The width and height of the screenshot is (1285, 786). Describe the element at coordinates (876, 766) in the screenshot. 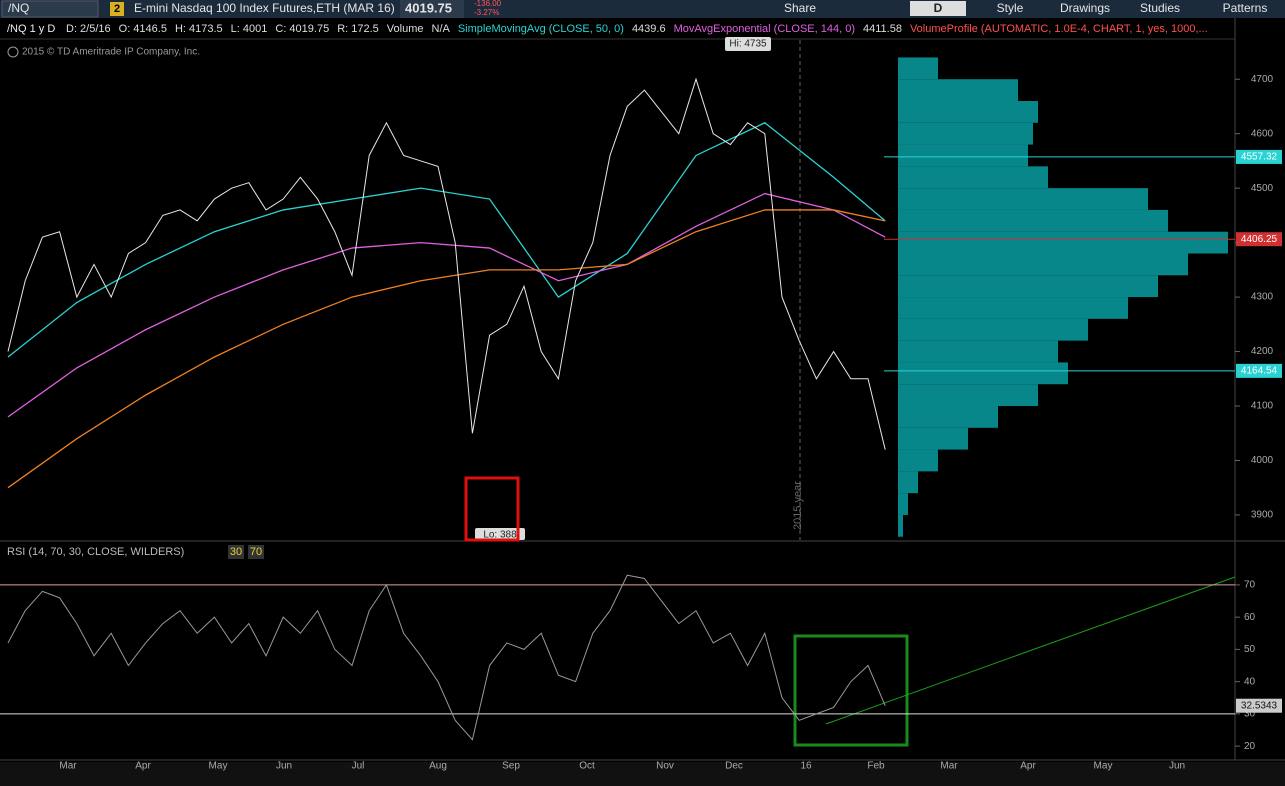

I see `x-tick-label: Feb` at that location.